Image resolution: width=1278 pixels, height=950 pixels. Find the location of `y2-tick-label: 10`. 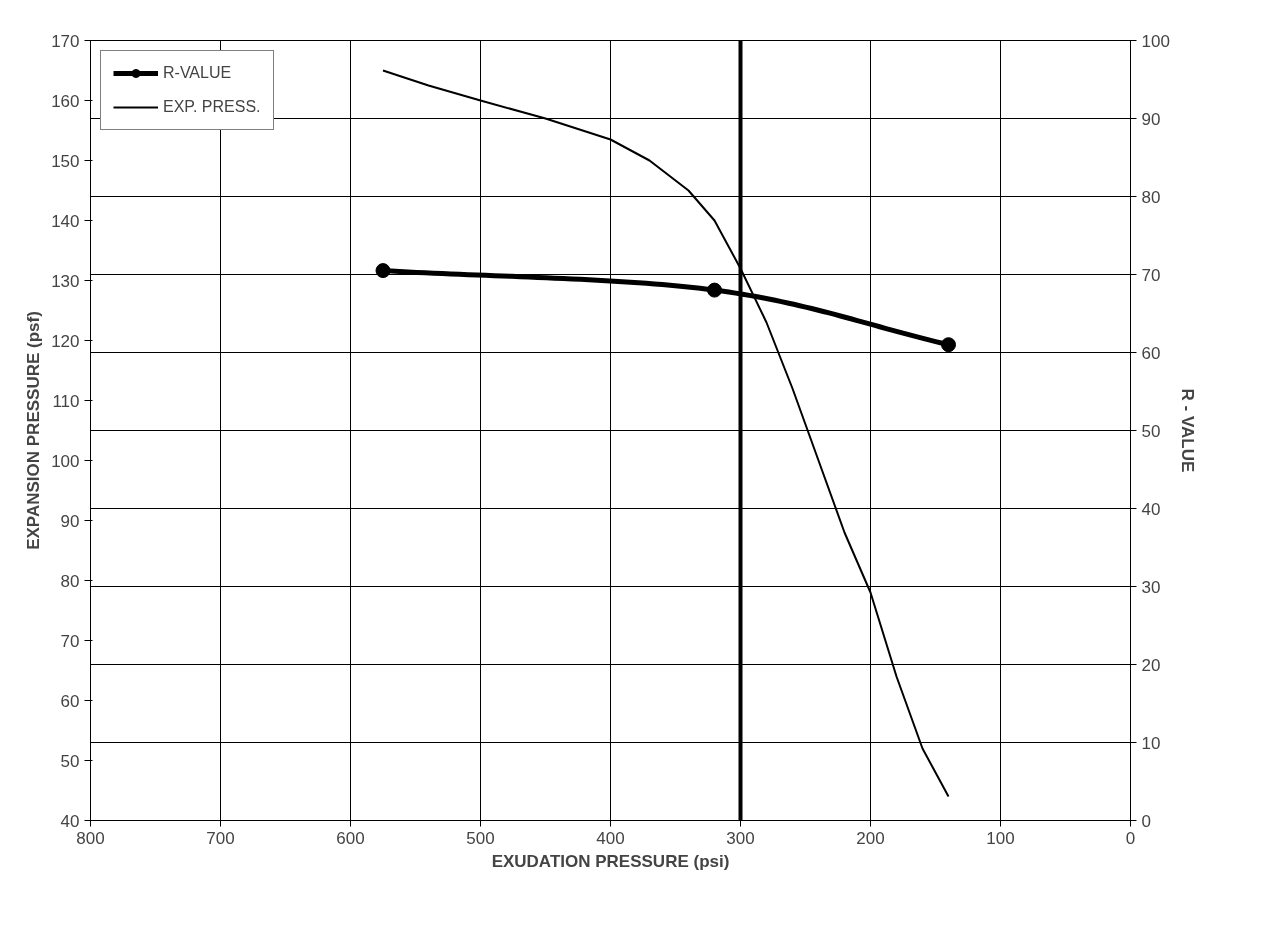

y2-tick-label: 10 is located at coordinates (1151, 743).